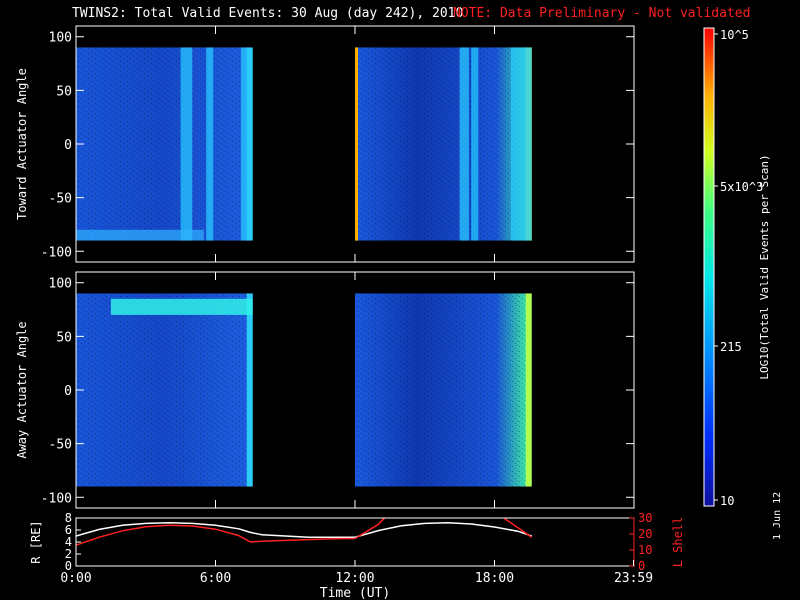 This screenshot has height=600, width=800. I want to click on right-tick-label: 20, so click(645, 534).